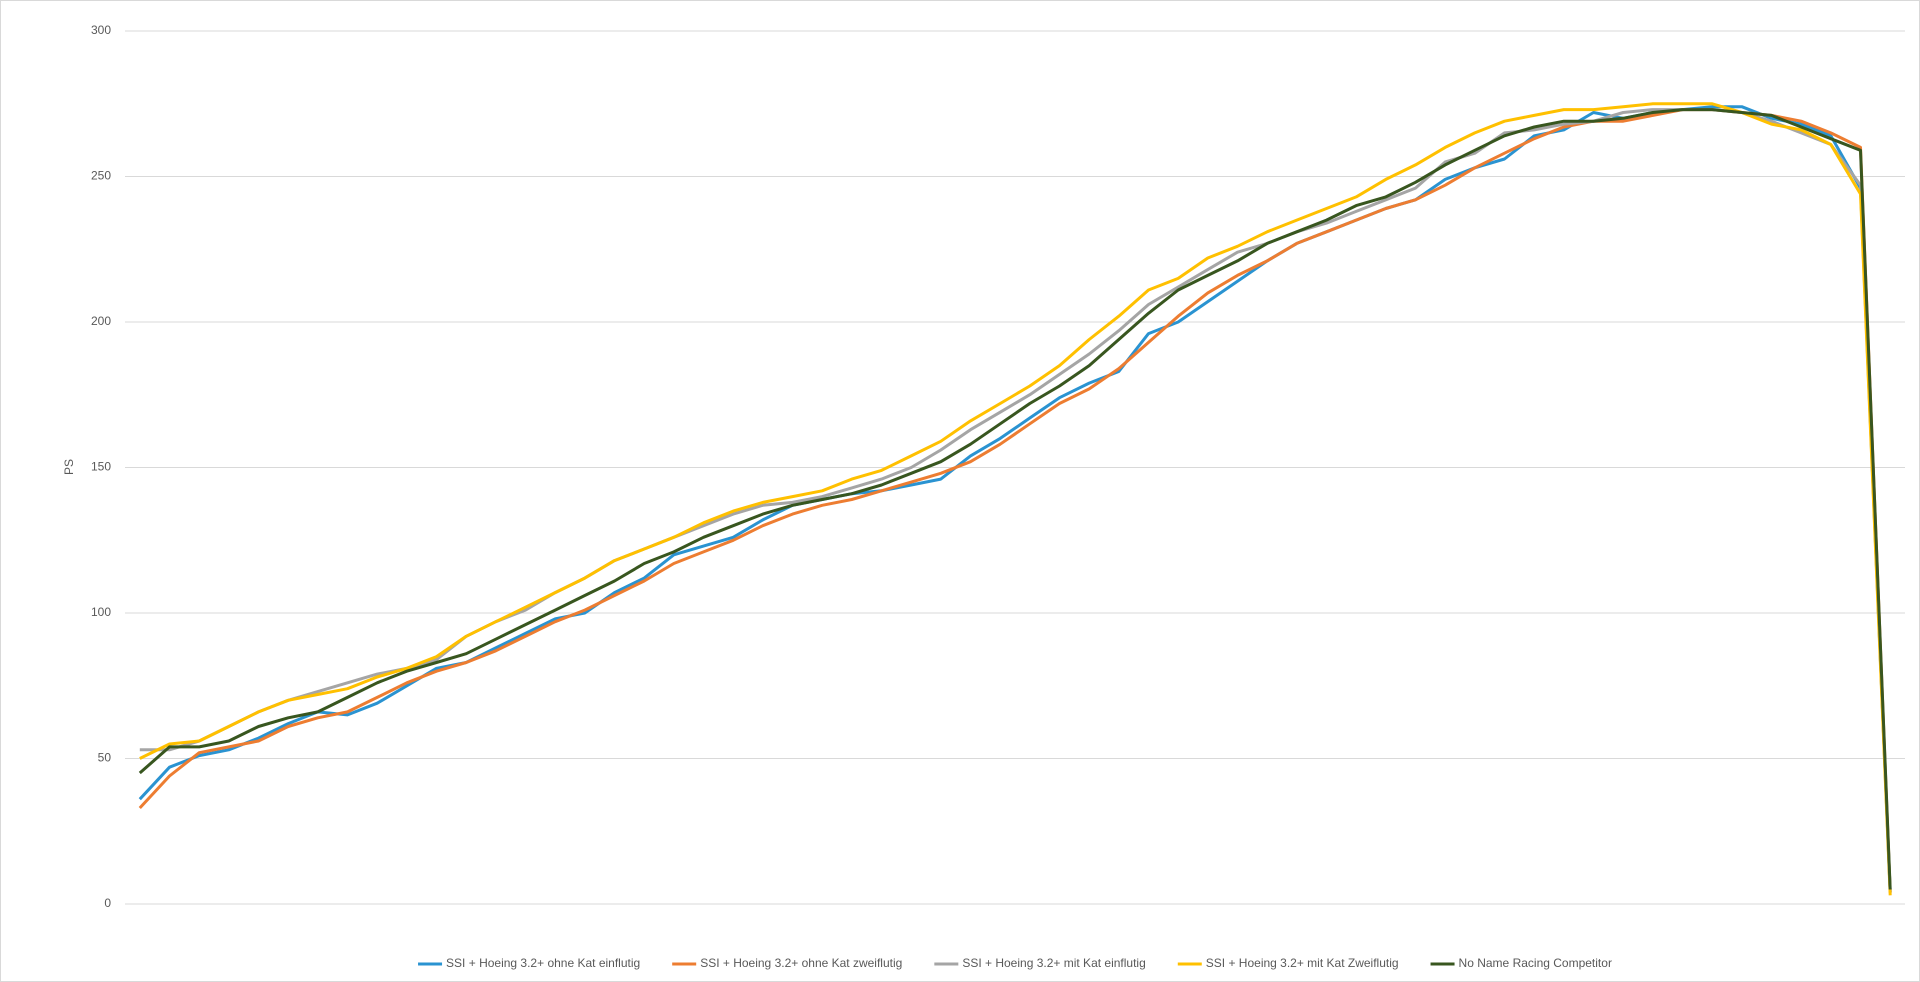 The height and width of the screenshot is (982, 1920). Describe the element at coordinates (101, 321) in the screenshot. I see `y-tick-label: 200` at that location.